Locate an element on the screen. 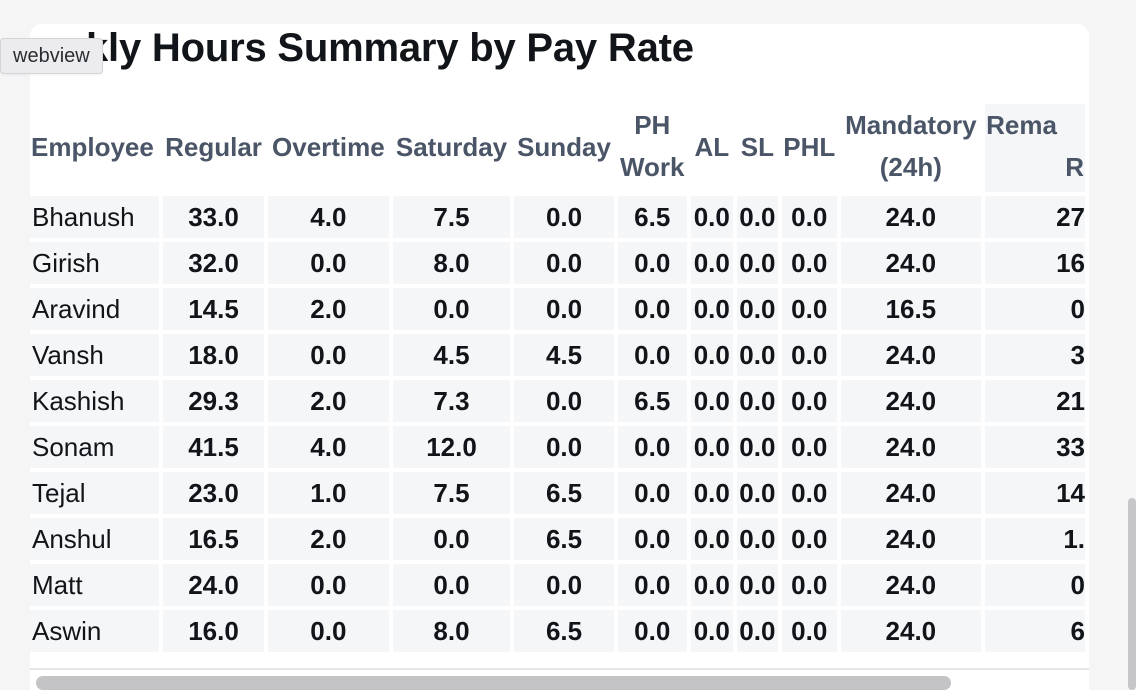  column-header-saturday: Saturday is located at coordinates (451, 147).